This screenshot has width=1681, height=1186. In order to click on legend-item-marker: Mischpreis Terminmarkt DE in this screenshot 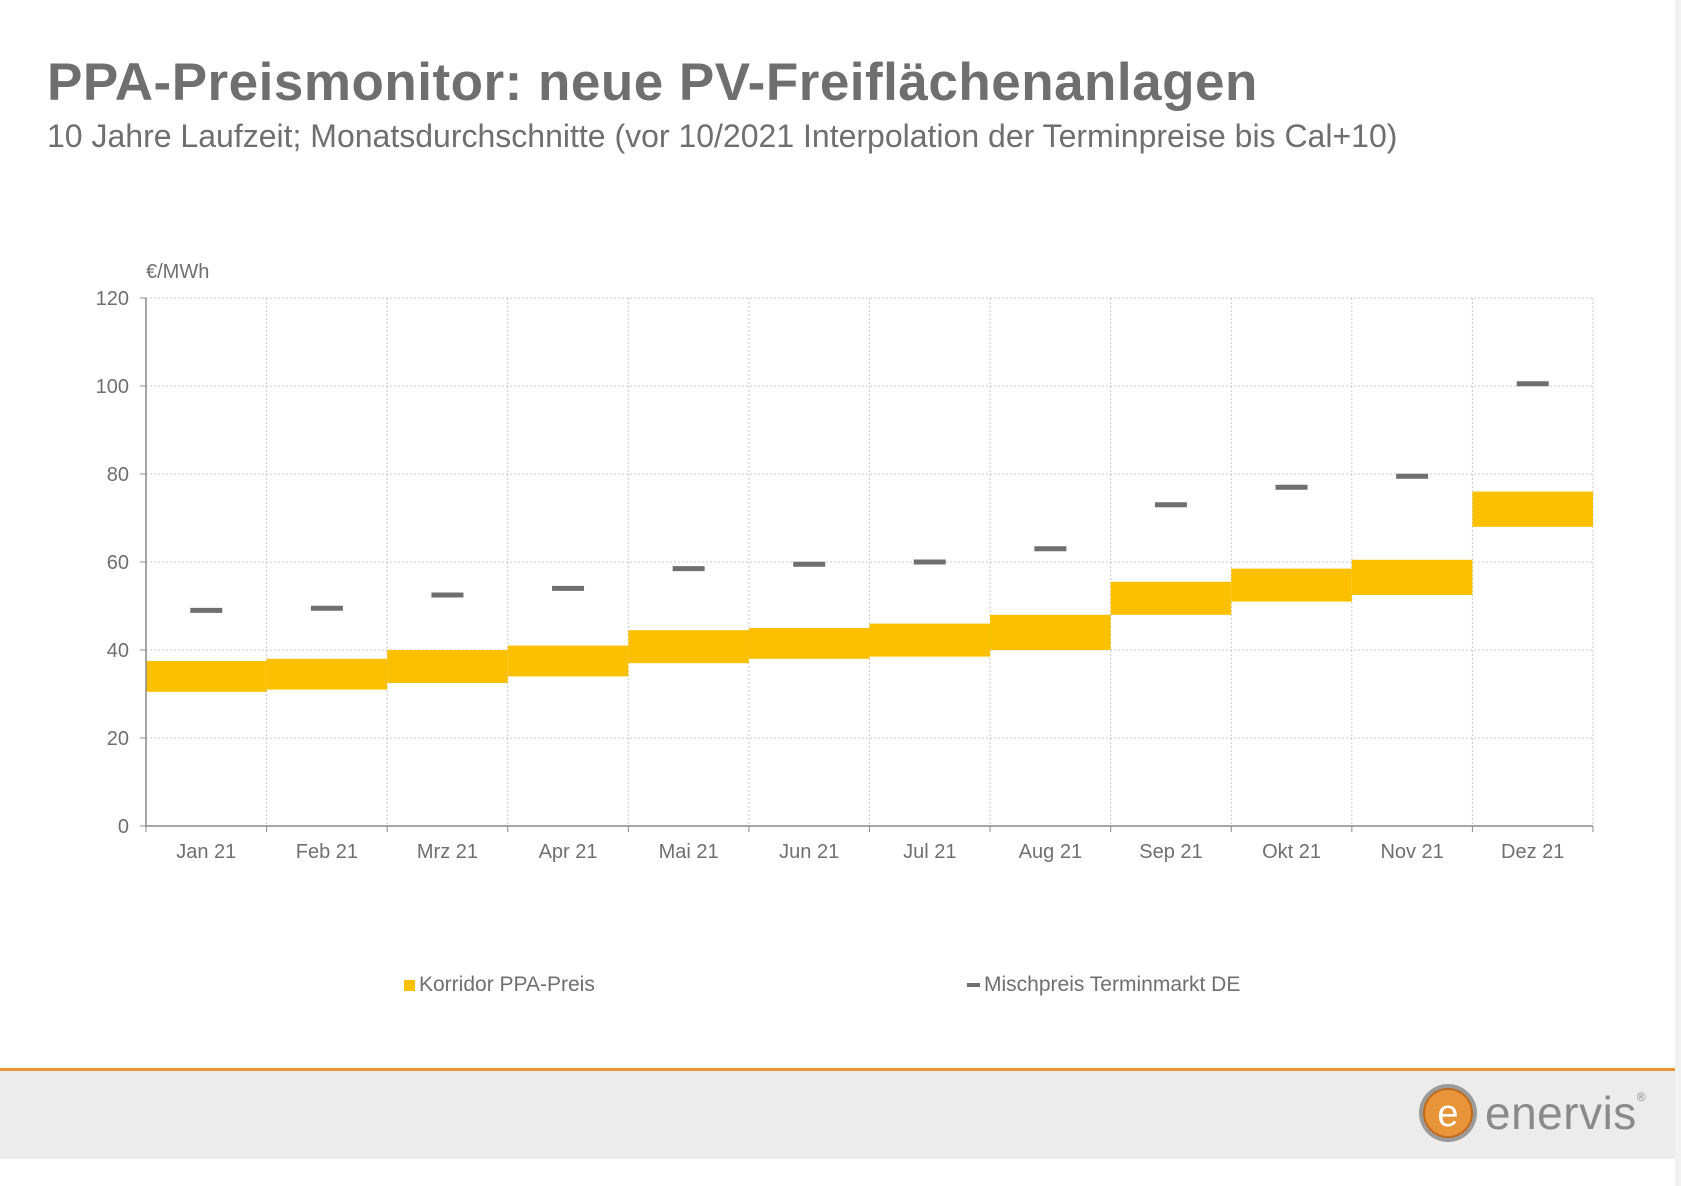, I will do `click(1103, 985)`.